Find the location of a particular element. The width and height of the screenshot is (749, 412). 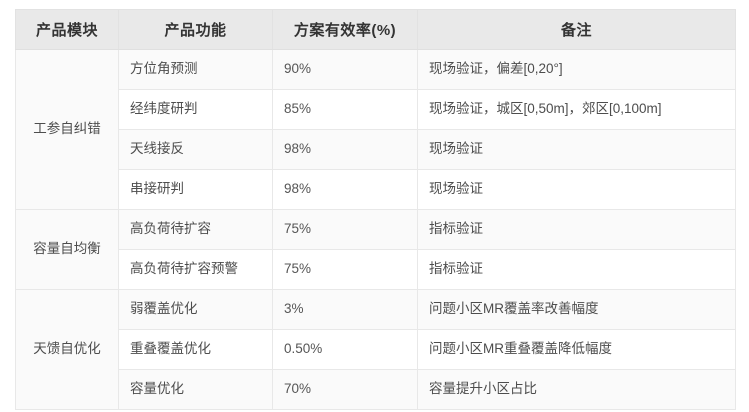

rate-cell: 3% is located at coordinates (345, 309).